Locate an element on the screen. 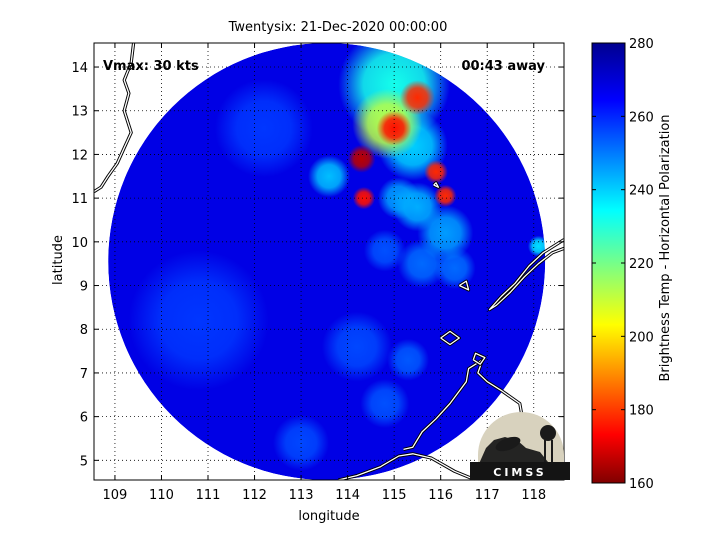  vmax-annotation: Vmax: 30 kts is located at coordinates (151, 66).